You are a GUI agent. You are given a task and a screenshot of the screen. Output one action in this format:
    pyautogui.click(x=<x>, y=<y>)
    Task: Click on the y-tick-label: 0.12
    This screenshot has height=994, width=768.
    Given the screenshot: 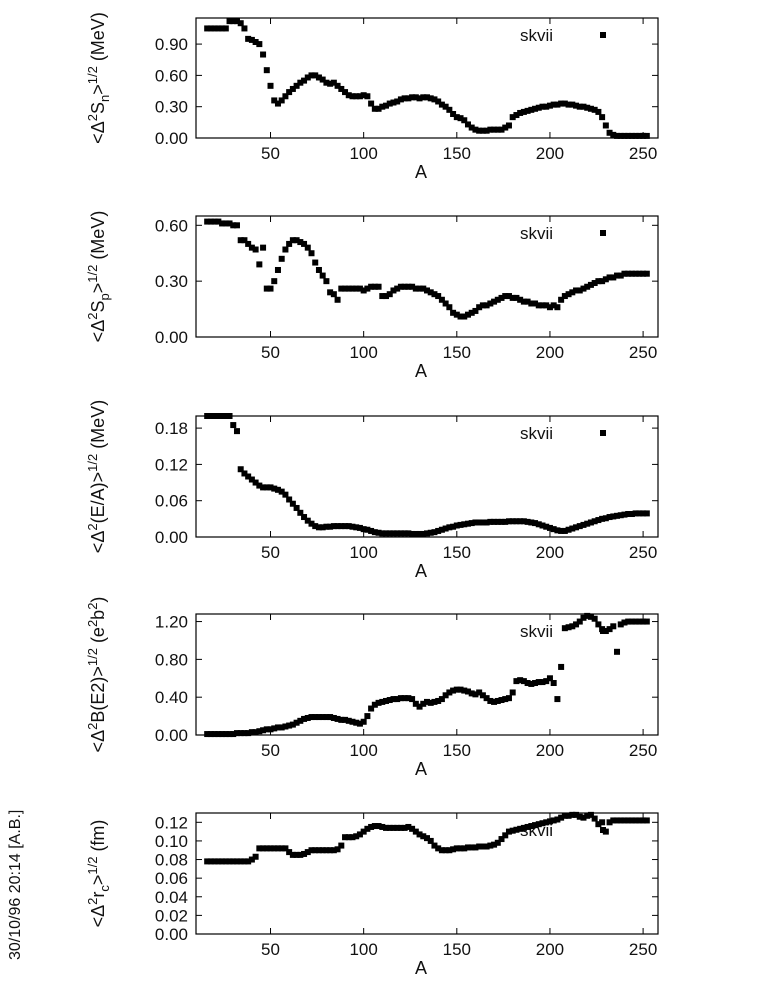 What is the action you would take?
    pyautogui.click(x=171, y=822)
    